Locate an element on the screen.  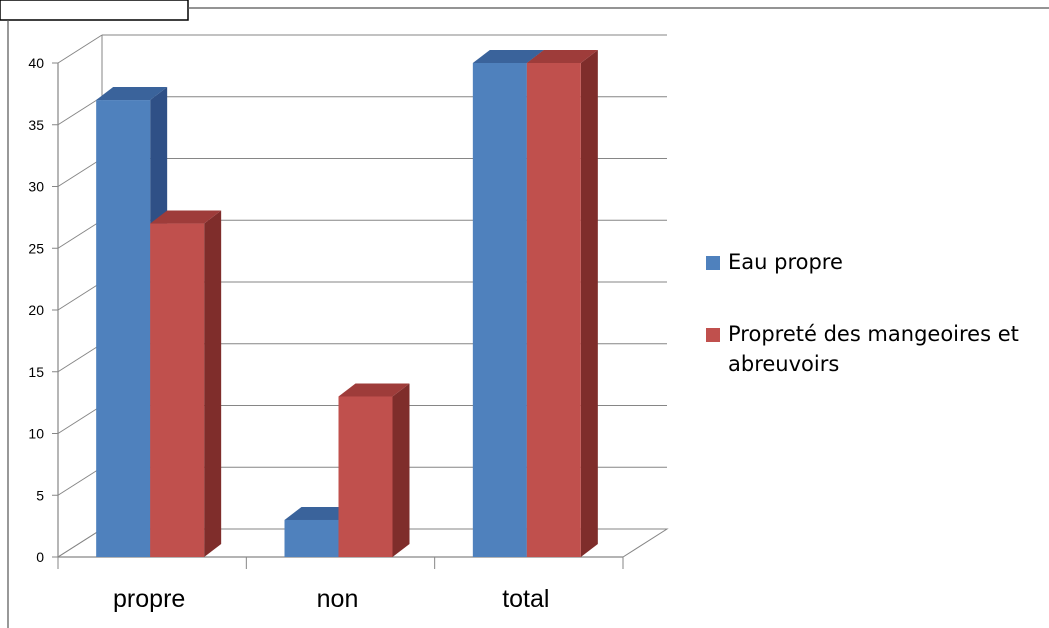
bar-total-proprete is located at coordinates (562, 303).